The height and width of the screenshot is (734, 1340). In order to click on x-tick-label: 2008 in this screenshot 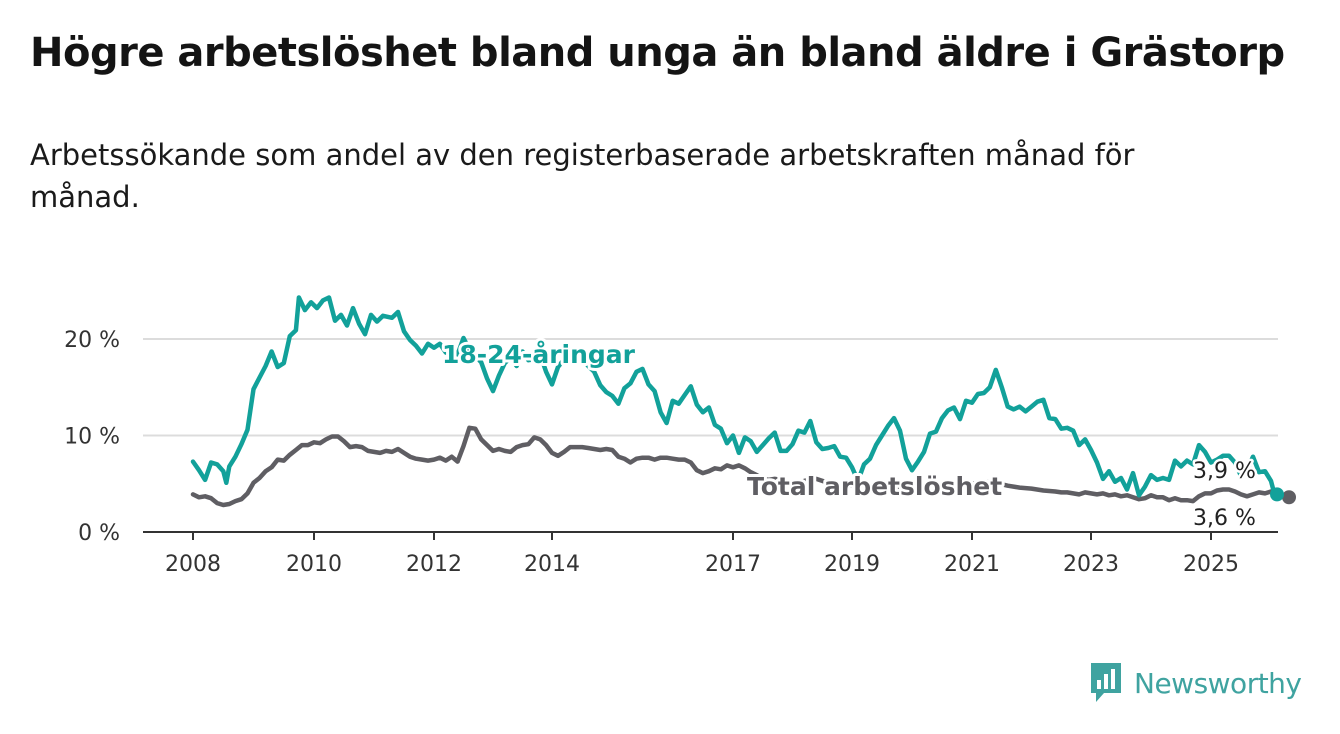, I will do `click(193, 564)`.